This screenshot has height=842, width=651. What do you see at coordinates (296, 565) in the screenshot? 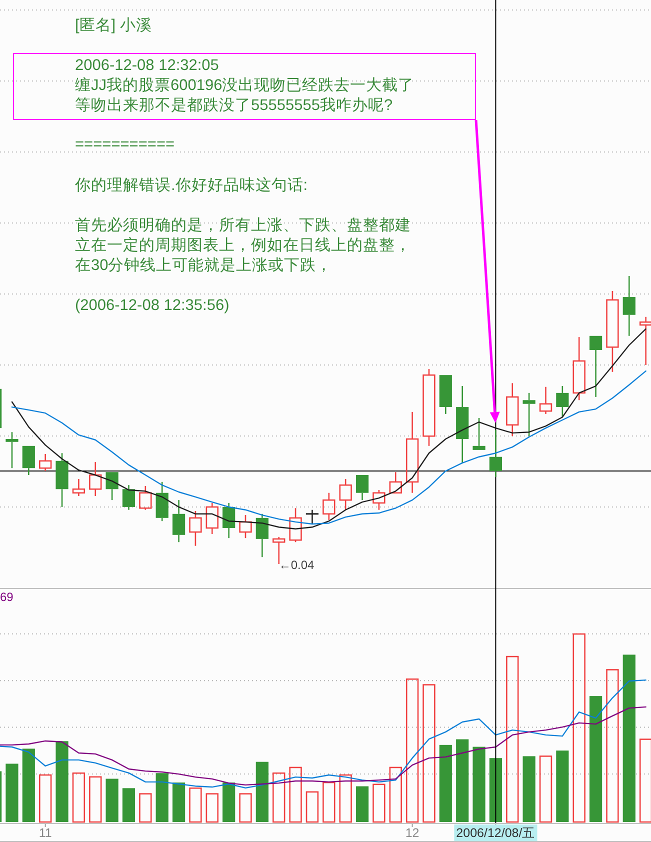
I see `annotation: ←0.04` at bounding box center [296, 565].